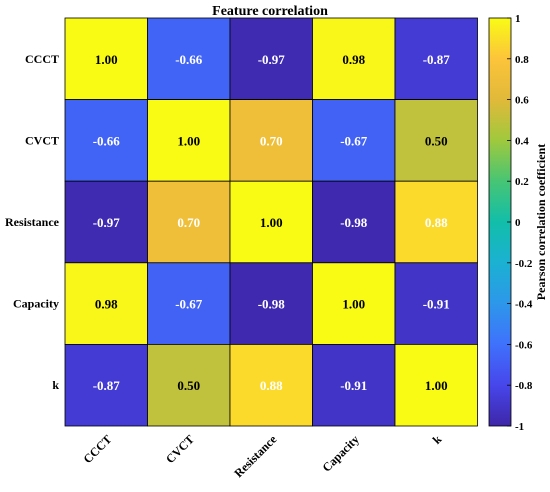  I want to click on y-tick-label: Resistance, so click(32, 222).